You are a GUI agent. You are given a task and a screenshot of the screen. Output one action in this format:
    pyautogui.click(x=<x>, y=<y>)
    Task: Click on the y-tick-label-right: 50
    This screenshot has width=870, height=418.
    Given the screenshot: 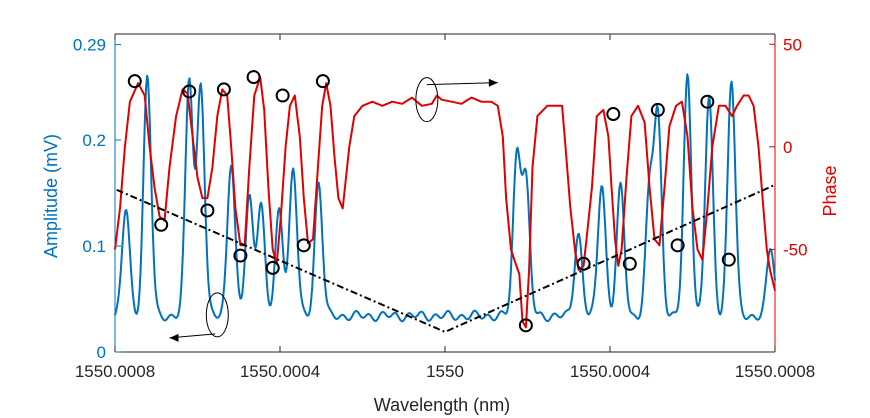 What is the action you would take?
    pyautogui.click(x=792, y=44)
    